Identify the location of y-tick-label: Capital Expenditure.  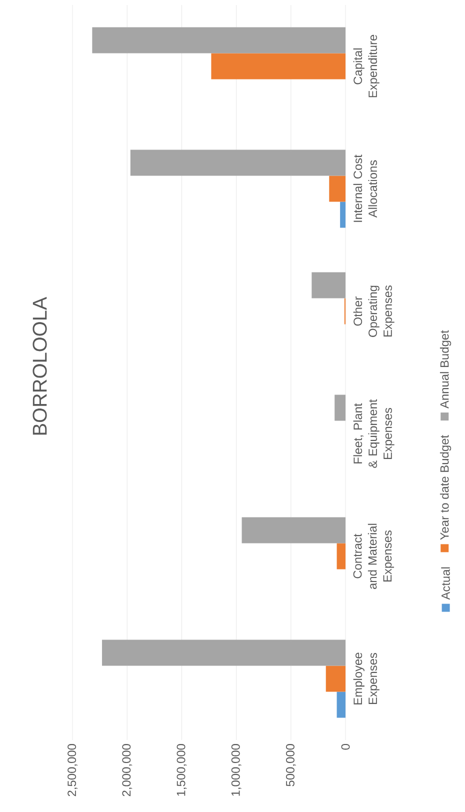
(367, 66).